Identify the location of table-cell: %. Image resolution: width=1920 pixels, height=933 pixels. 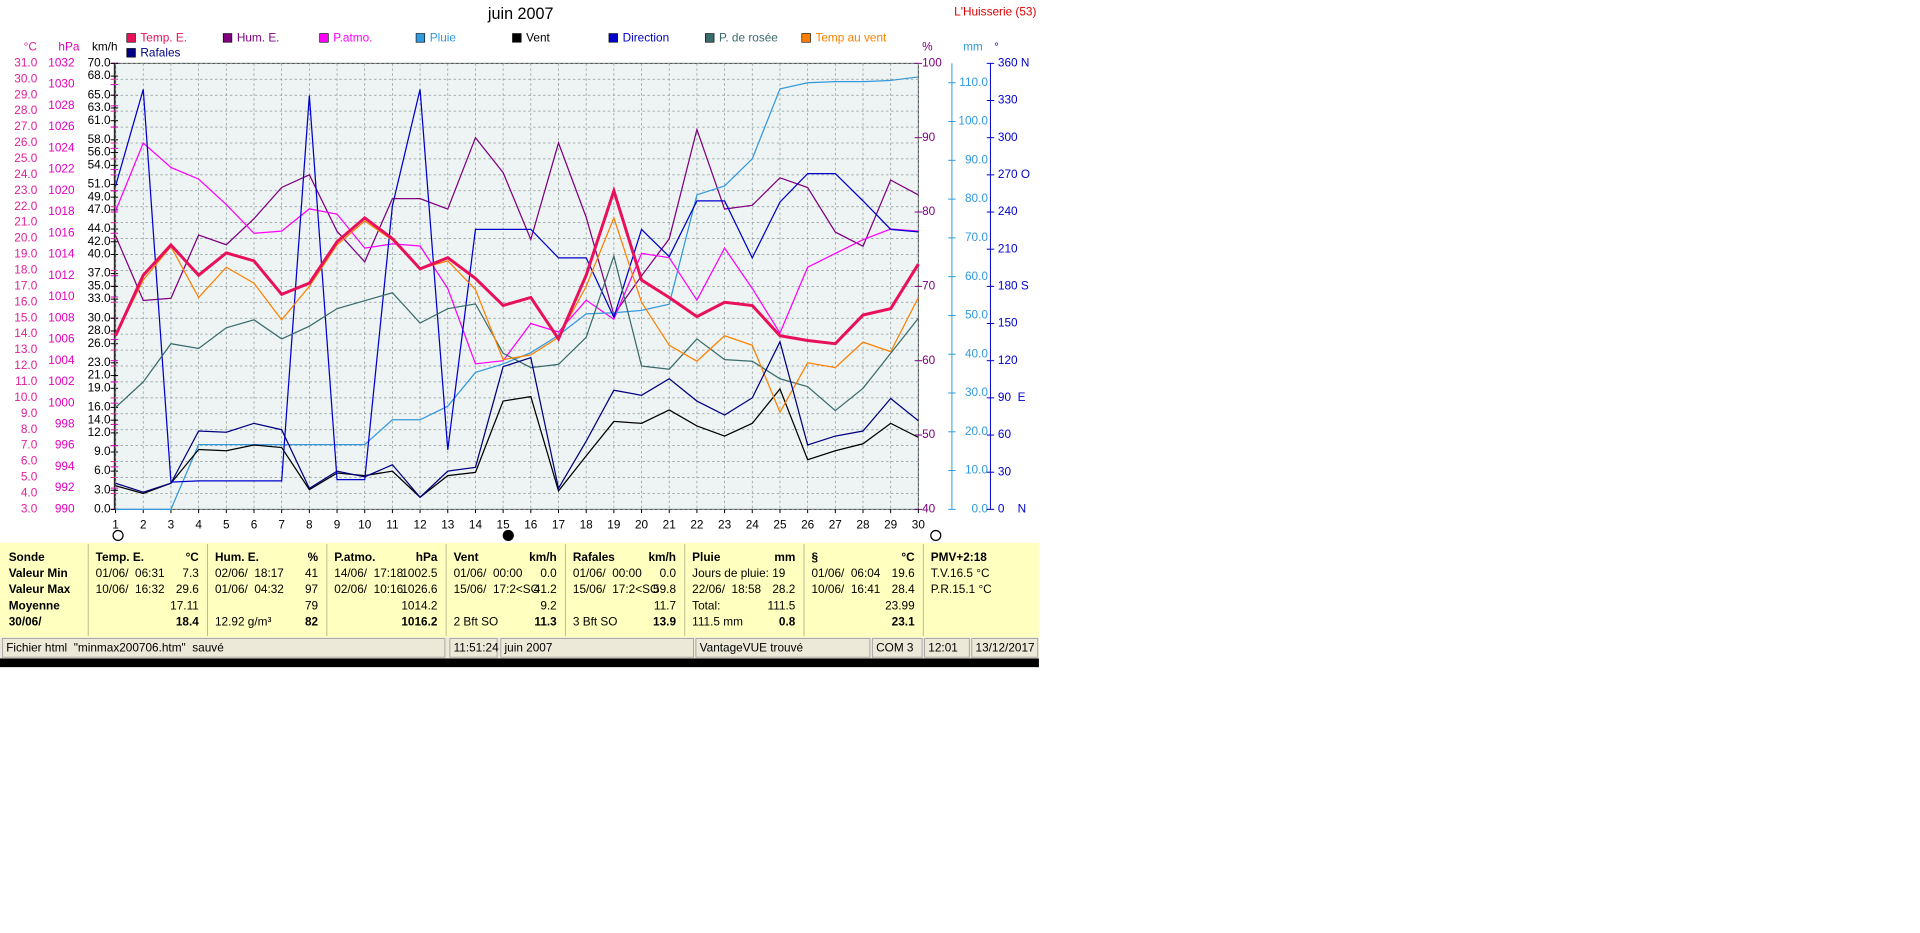
(313, 557).